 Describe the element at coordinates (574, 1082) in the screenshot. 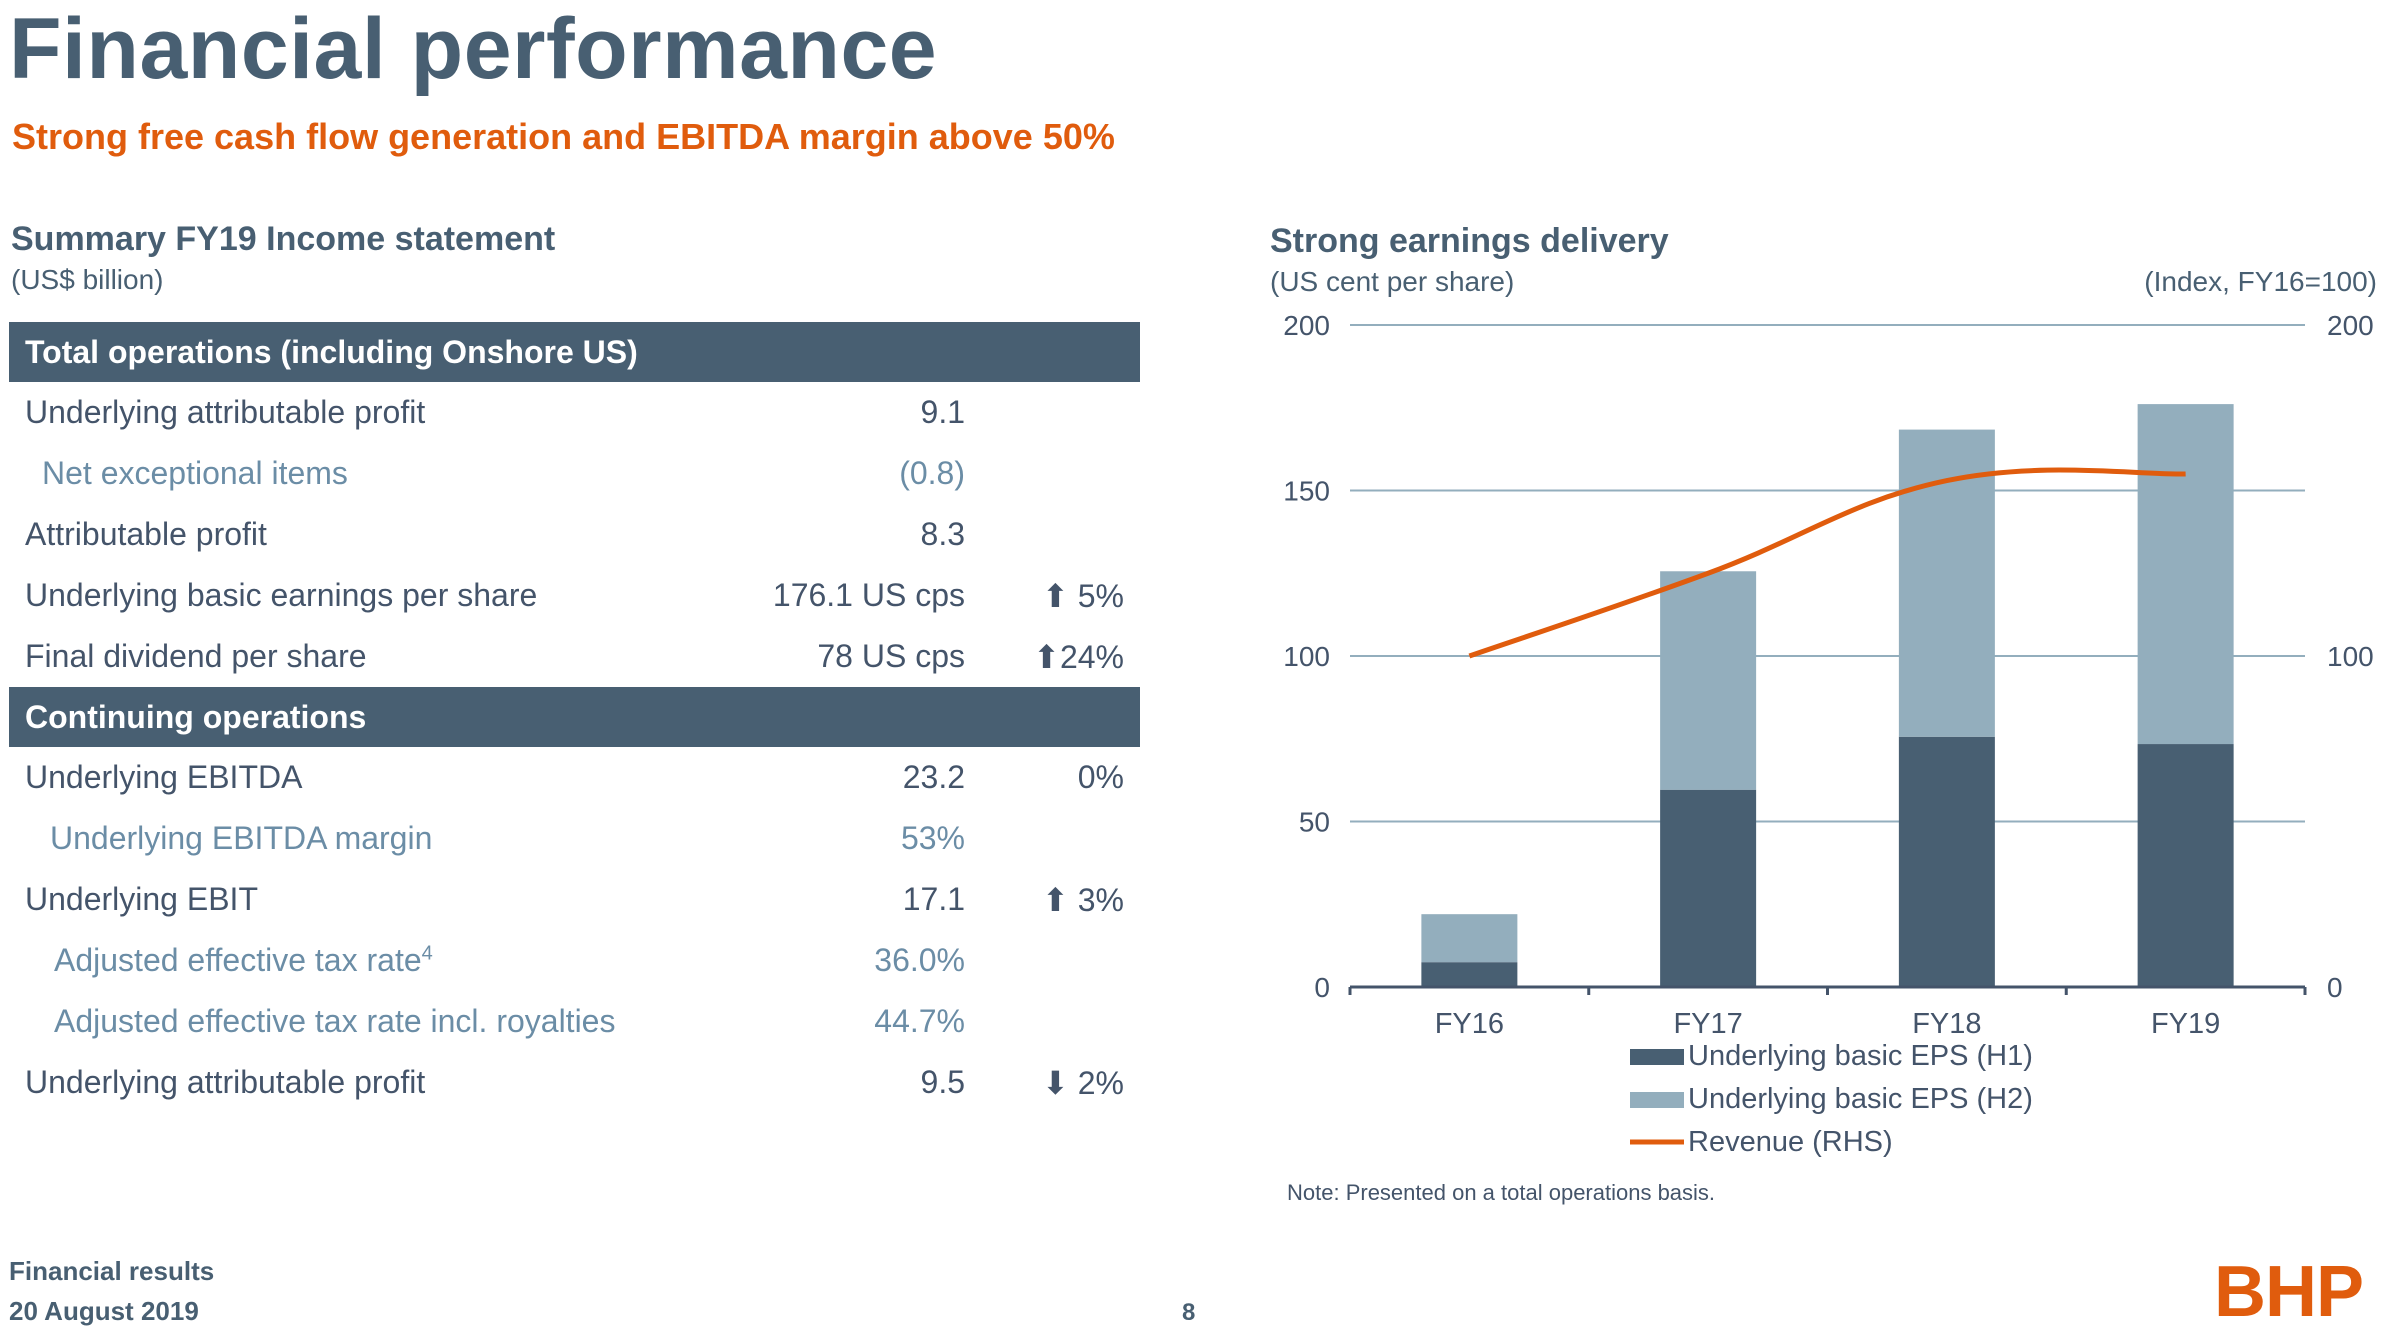

I see `table-row: Underlying attributable profit 9.5 ⬇ 2%` at that location.